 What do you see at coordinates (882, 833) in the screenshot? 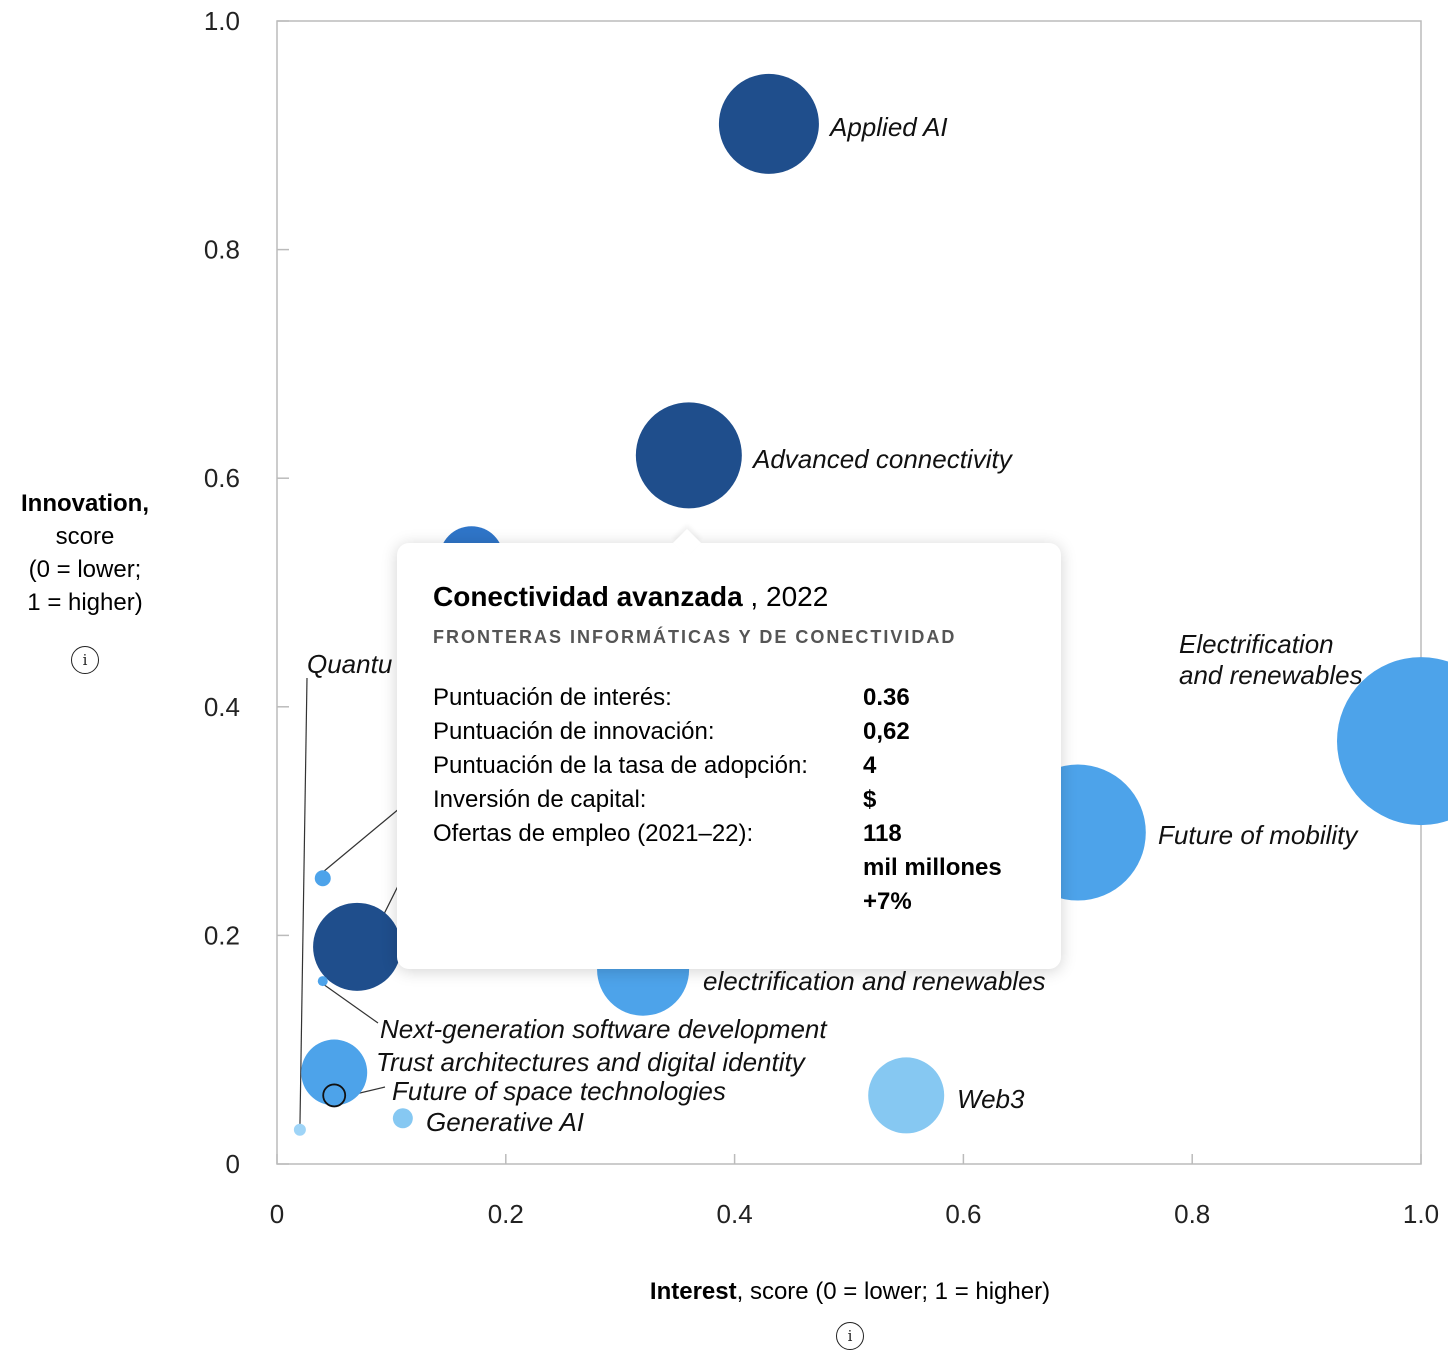
I see `tooltip-value: 118` at bounding box center [882, 833].